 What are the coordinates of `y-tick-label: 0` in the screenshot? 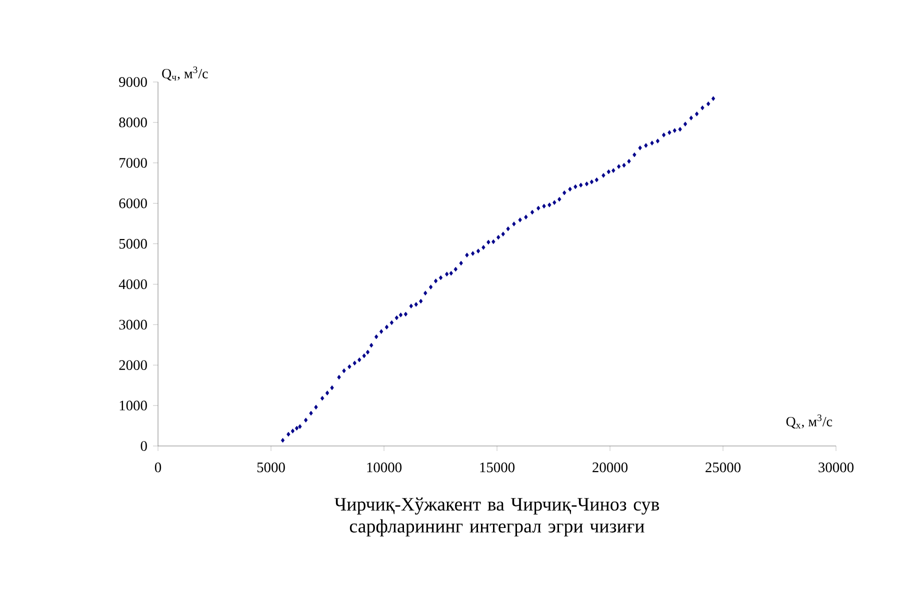 It's located at (143, 446).